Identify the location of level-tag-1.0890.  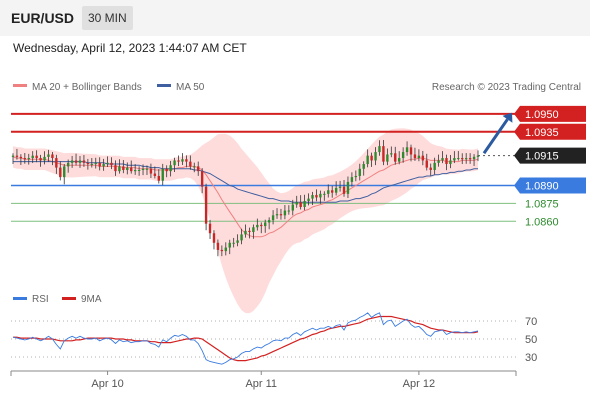
(550, 185).